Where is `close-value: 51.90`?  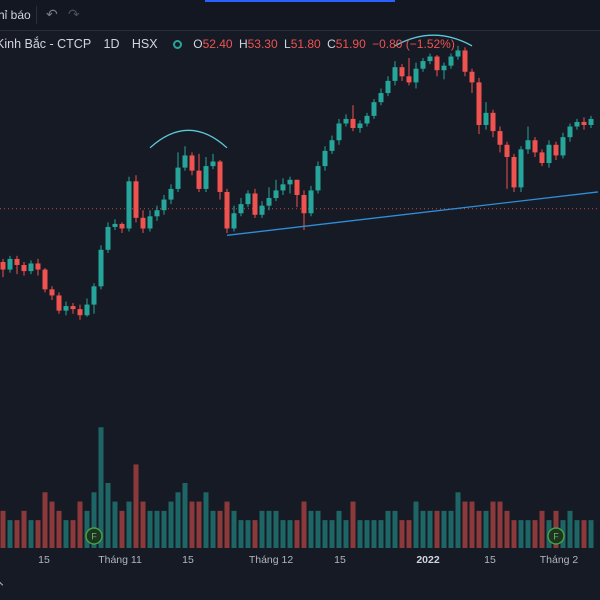
close-value: 51.90 is located at coordinates (350, 44).